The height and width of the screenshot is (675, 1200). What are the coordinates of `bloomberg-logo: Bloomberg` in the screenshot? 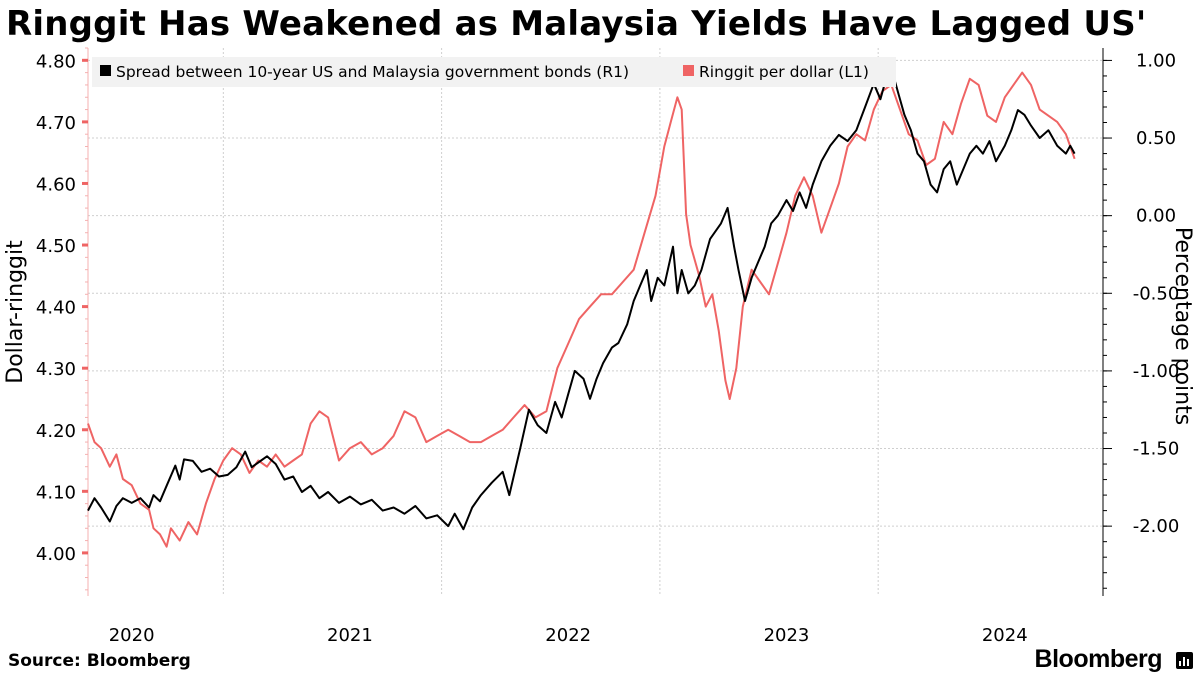 It's located at (1098, 659).